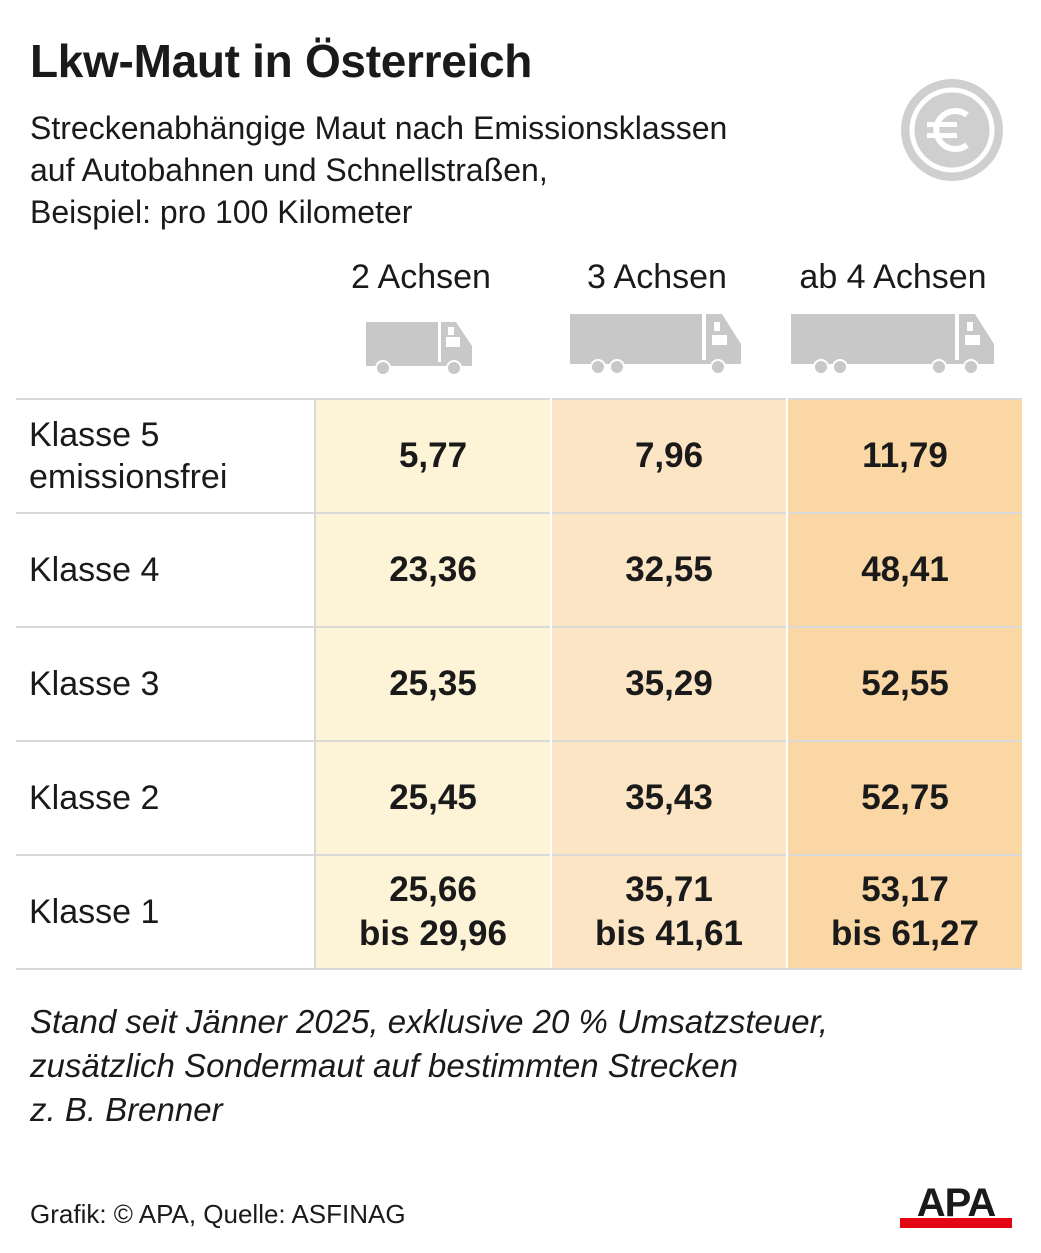 This screenshot has width=1041, height=1253. I want to click on toll-value: 25,66, so click(433, 889).